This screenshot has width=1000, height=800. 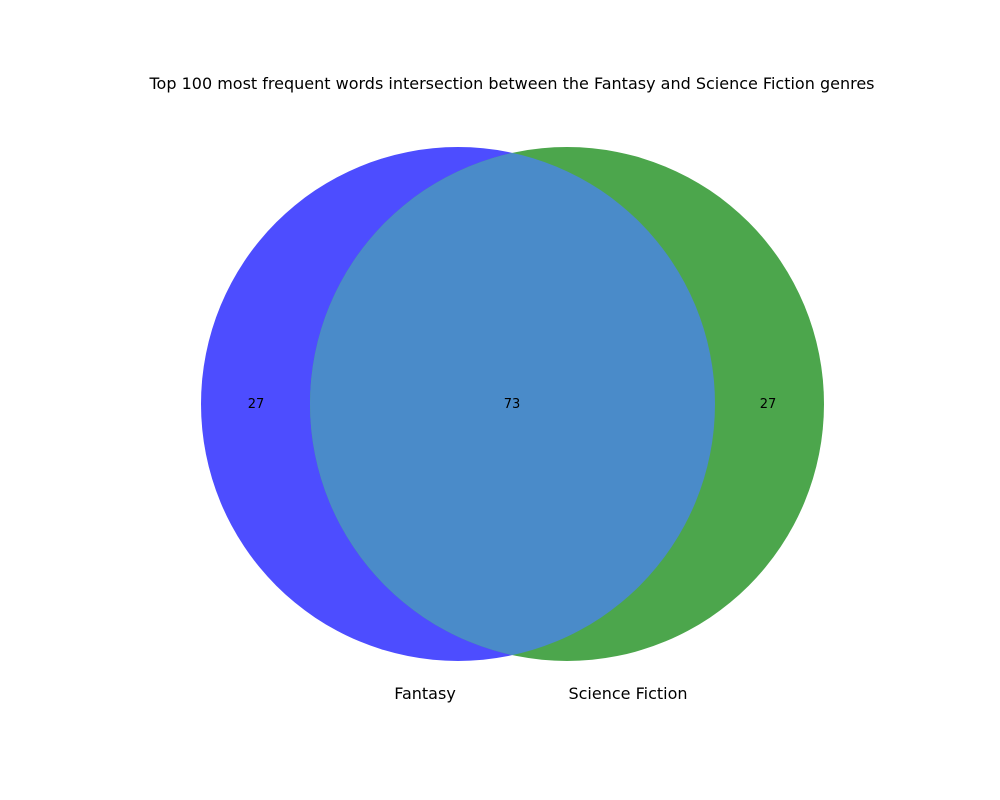 What do you see at coordinates (768, 404) in the screenshot?
I see `science-fiction-only-count: 27` at bounding box center [768, 404].